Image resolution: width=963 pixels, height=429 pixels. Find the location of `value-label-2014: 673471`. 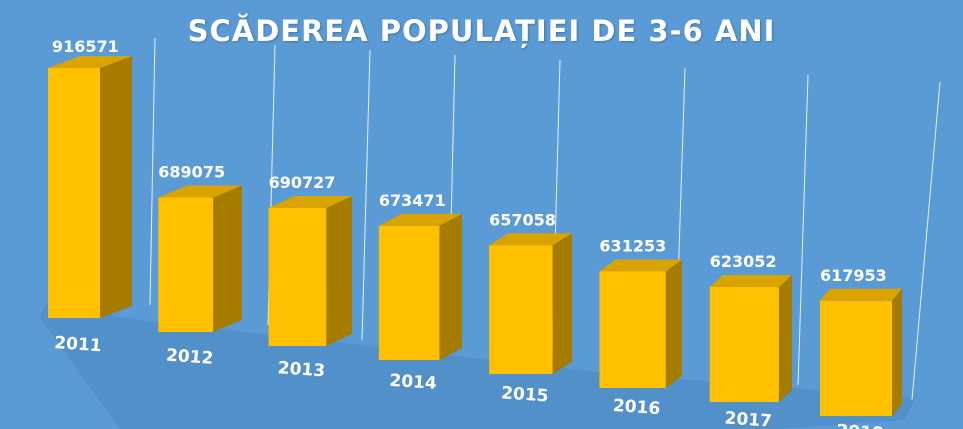

value-label-2014: 673471 is located at coordinates (412, 200).